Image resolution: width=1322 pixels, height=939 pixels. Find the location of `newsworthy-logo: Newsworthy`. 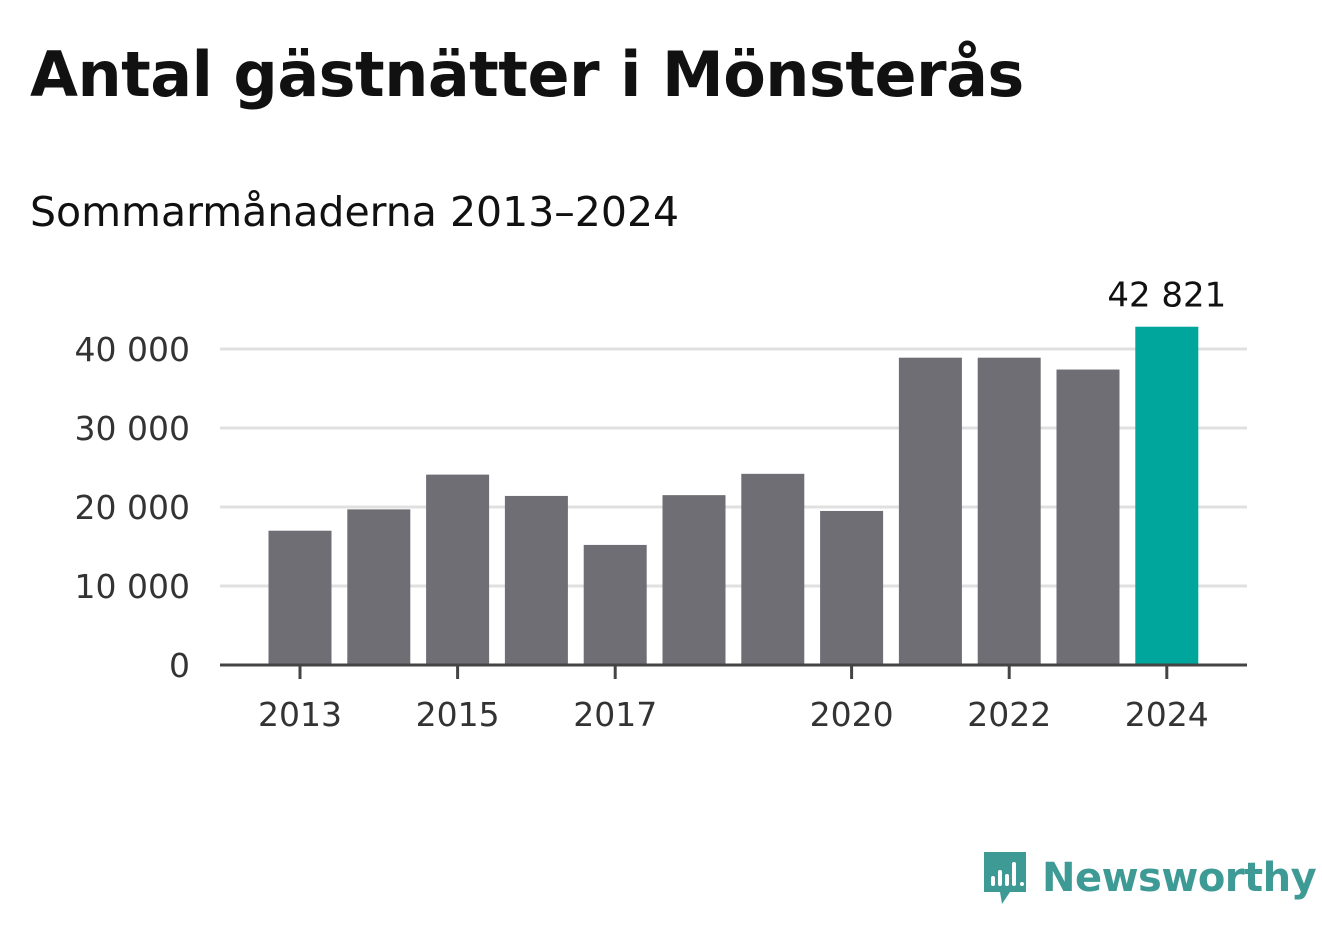

newsworthy-logo: Newsworthy is located at coordinates (1148, 878).